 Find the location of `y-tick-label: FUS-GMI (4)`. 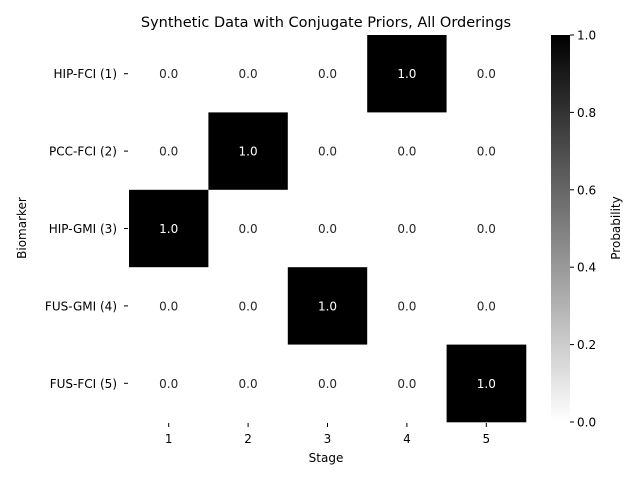

y-tick-label: FUS-GMI (4) is located at coordinates (81, 306).